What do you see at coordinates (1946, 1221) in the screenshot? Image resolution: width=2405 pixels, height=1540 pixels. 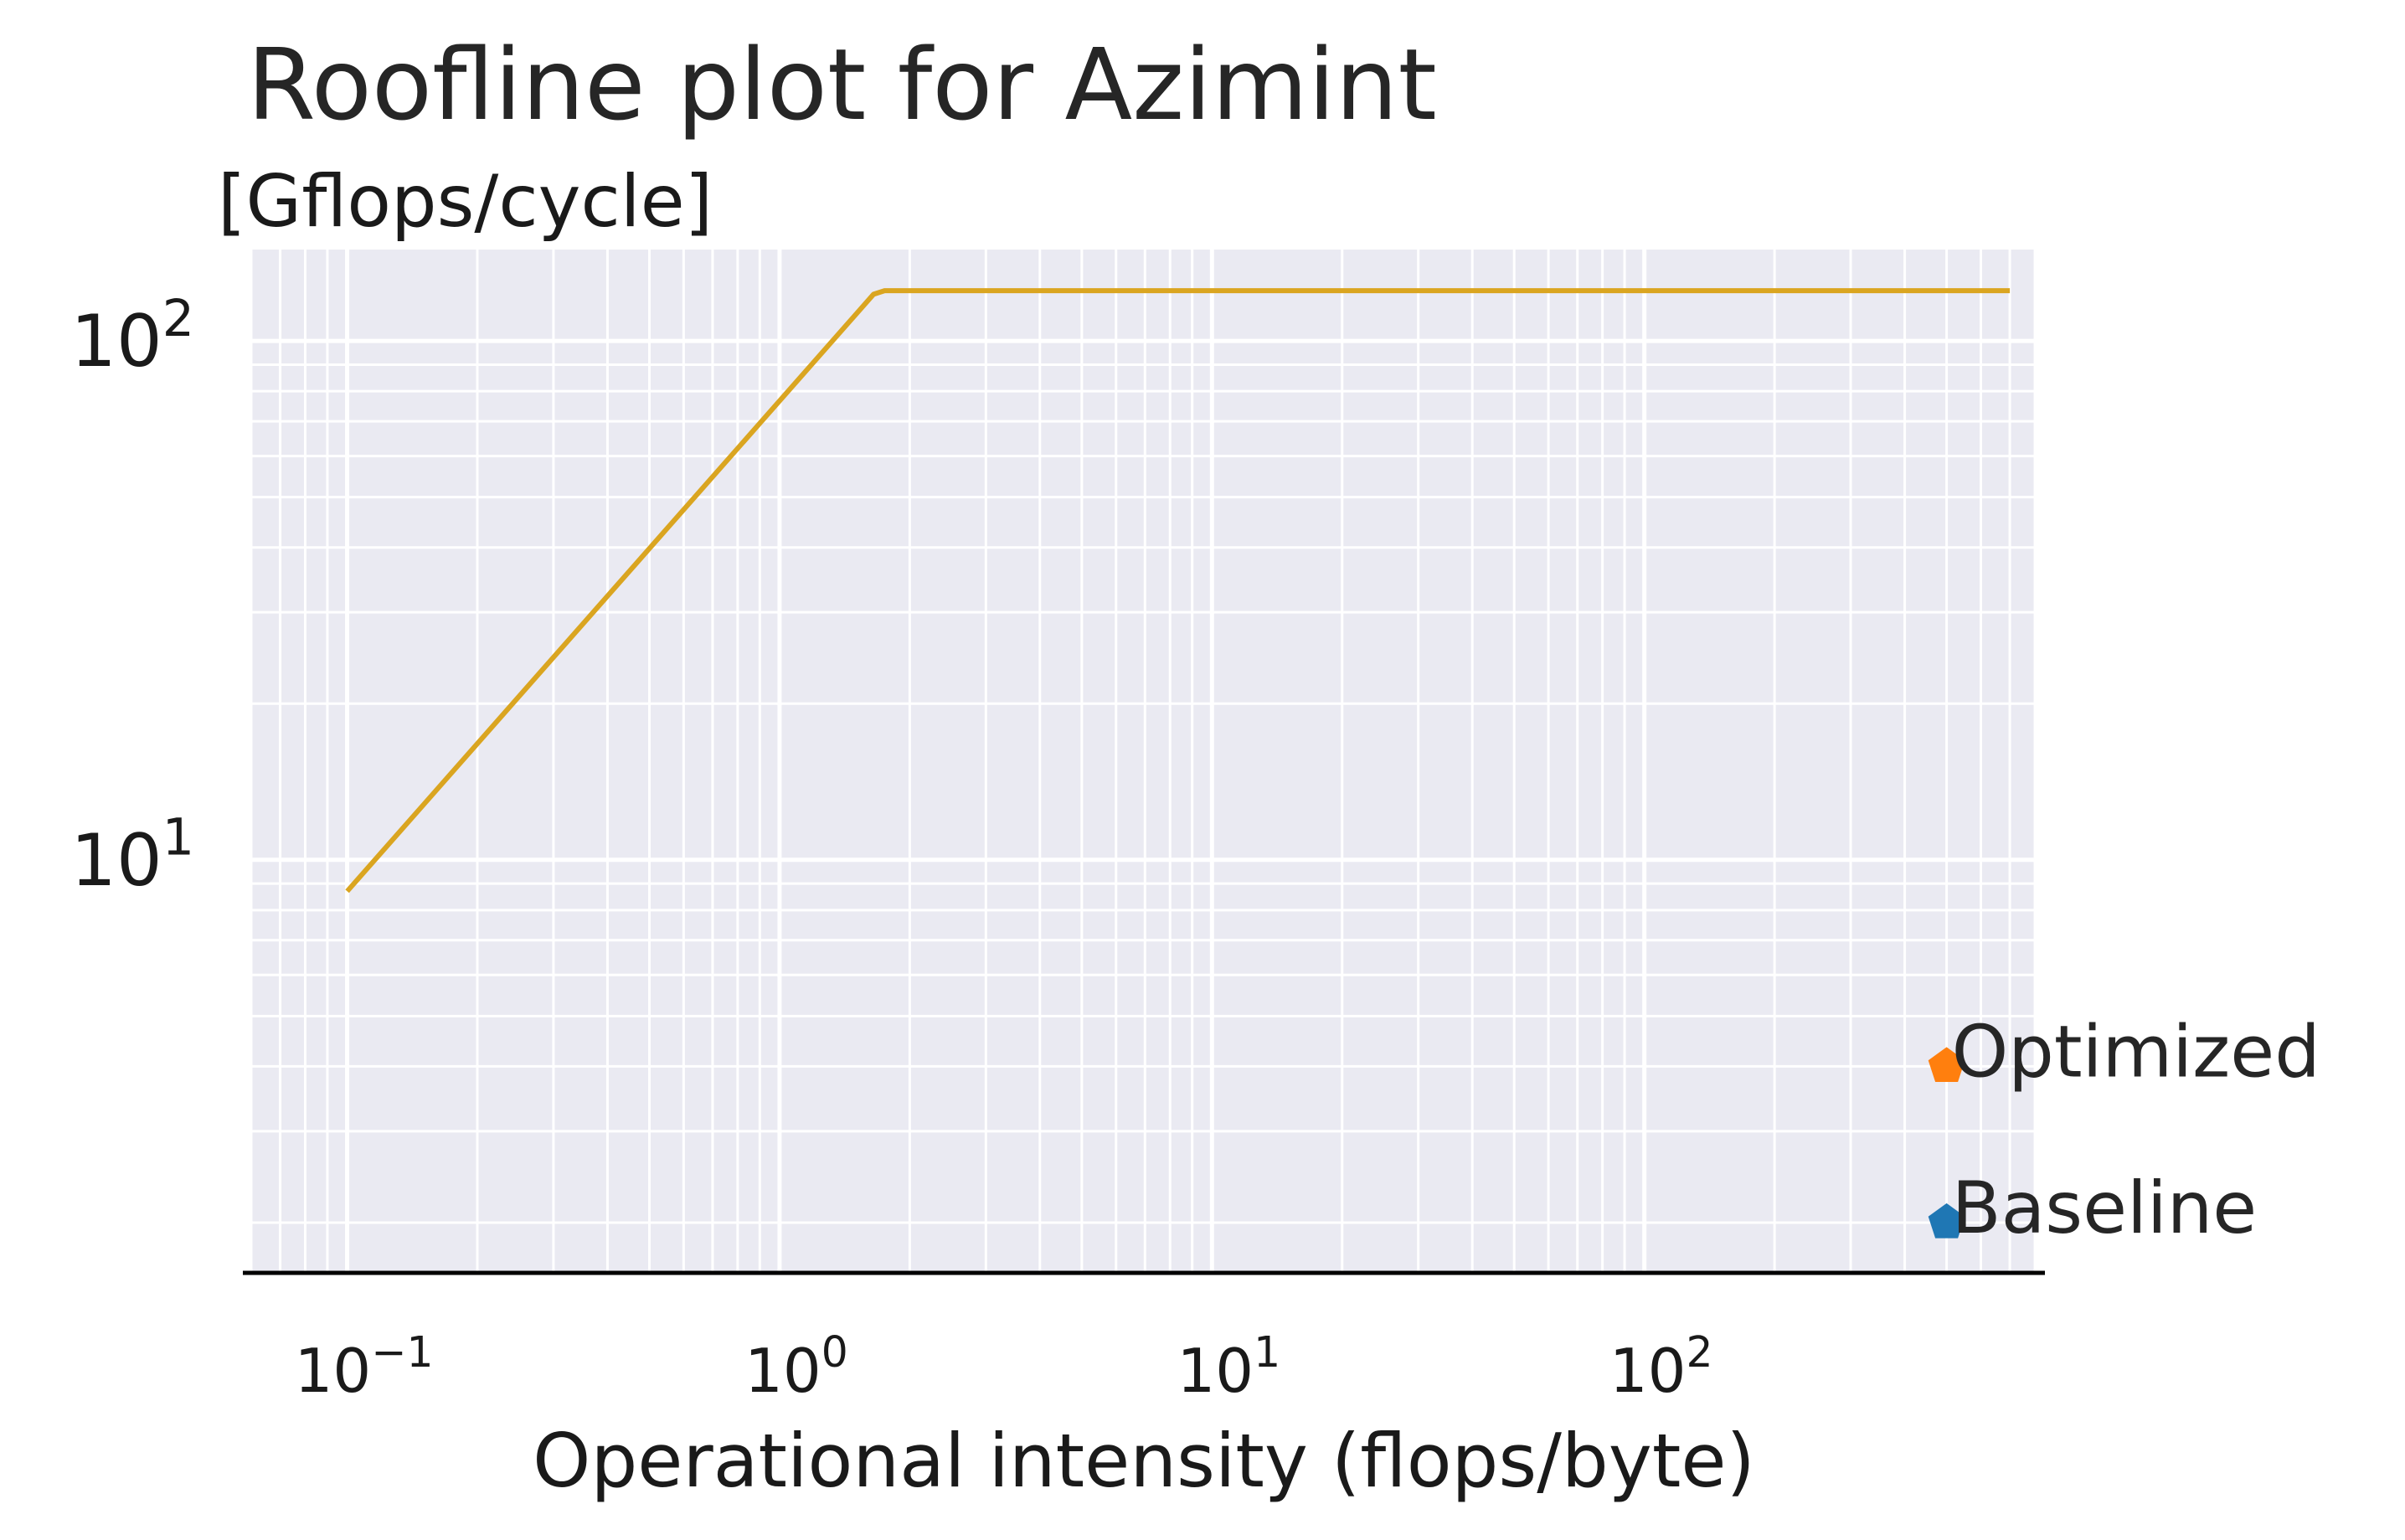 I see `point-marker-baseline` at bounding box center [1946, 1221].